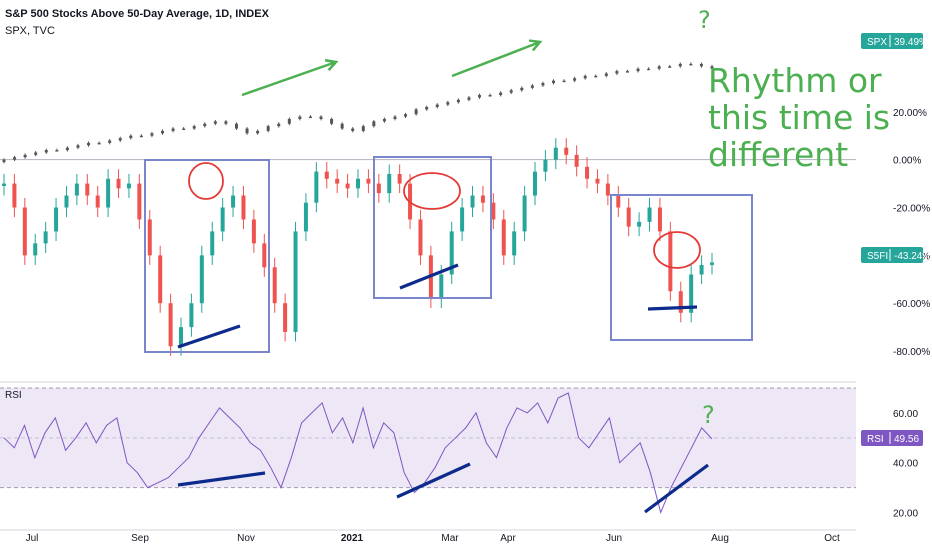 This screenshot has height=550, width=932. What do you see at coordinates (832, 538) in the screenshot?
I see `x-tick-label: Oct` at bounding box center [832, 538].